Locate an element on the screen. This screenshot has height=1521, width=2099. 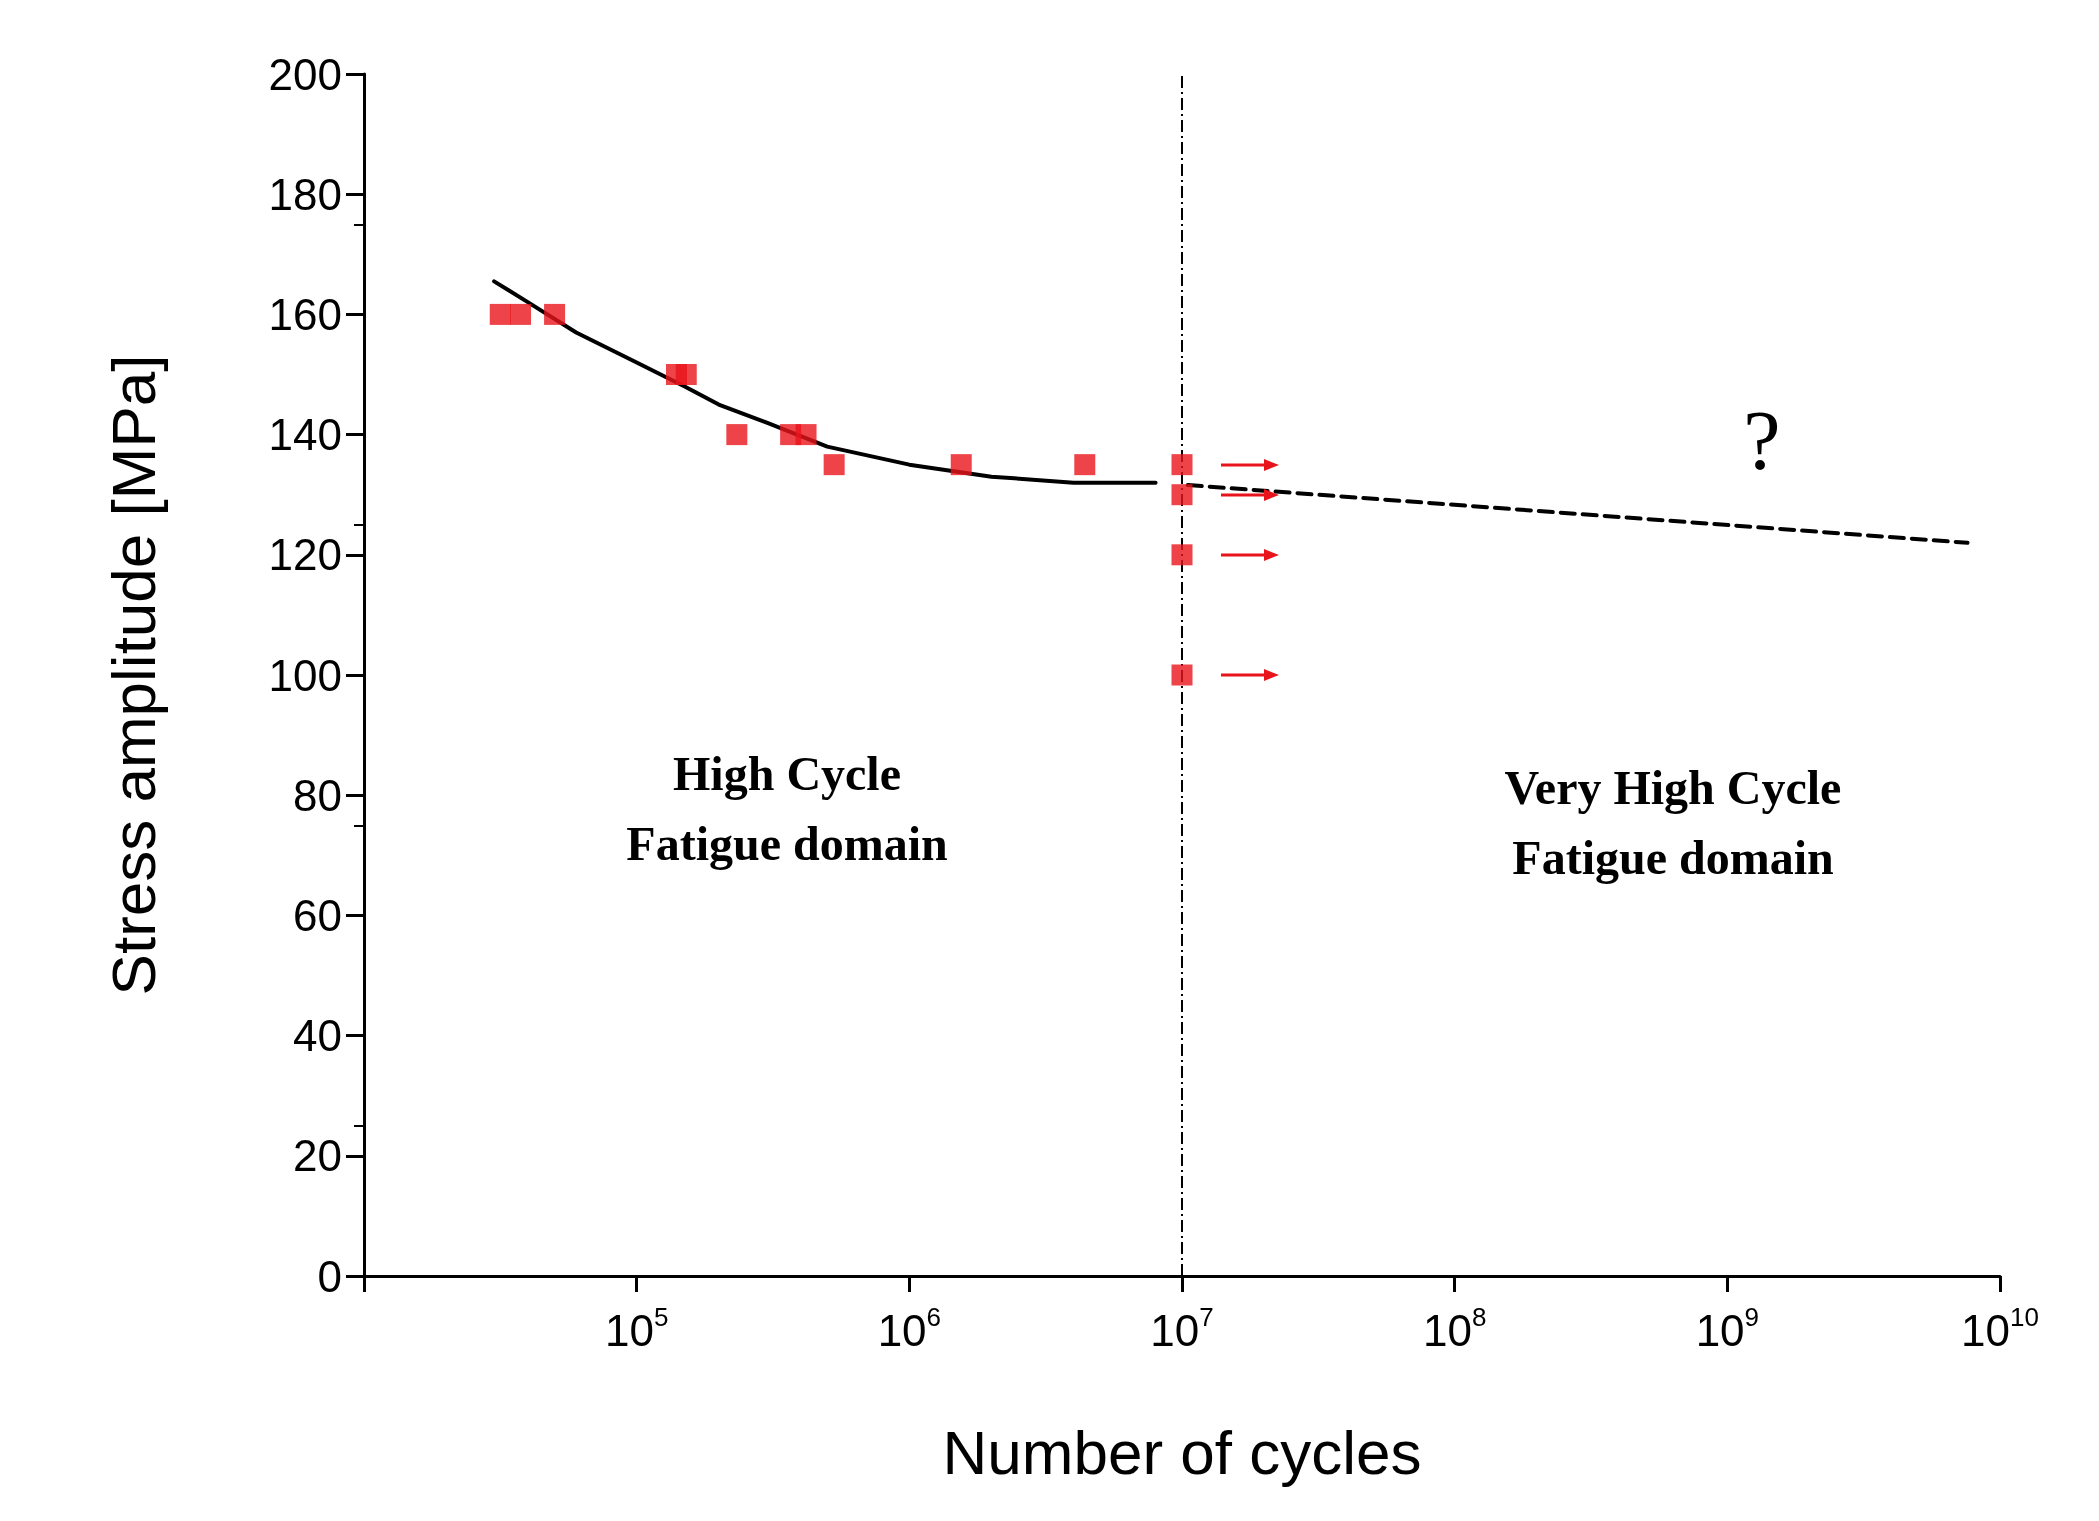
y-tick-label: 140 is located at coordinates (305, 435).